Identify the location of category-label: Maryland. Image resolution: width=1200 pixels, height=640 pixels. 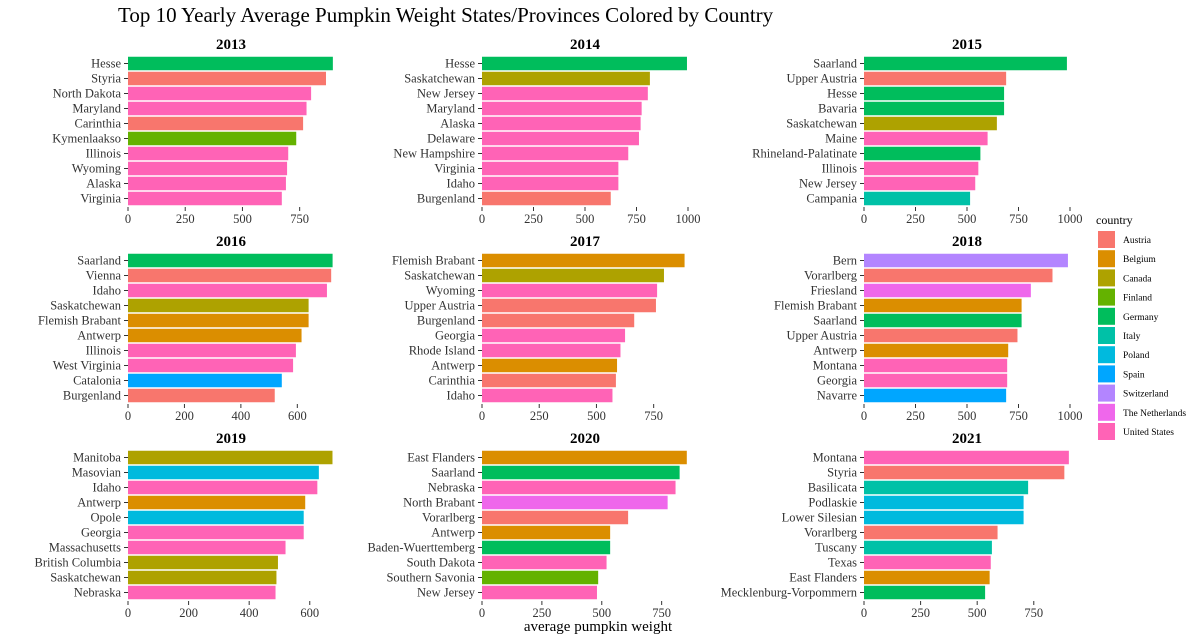
(96, 109).